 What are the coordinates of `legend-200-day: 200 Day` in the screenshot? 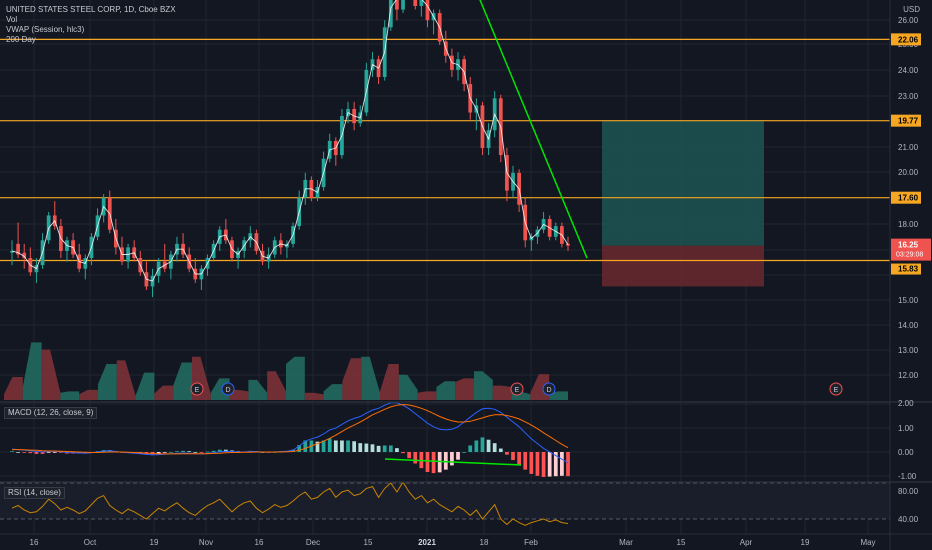 It's located at (21, 39).